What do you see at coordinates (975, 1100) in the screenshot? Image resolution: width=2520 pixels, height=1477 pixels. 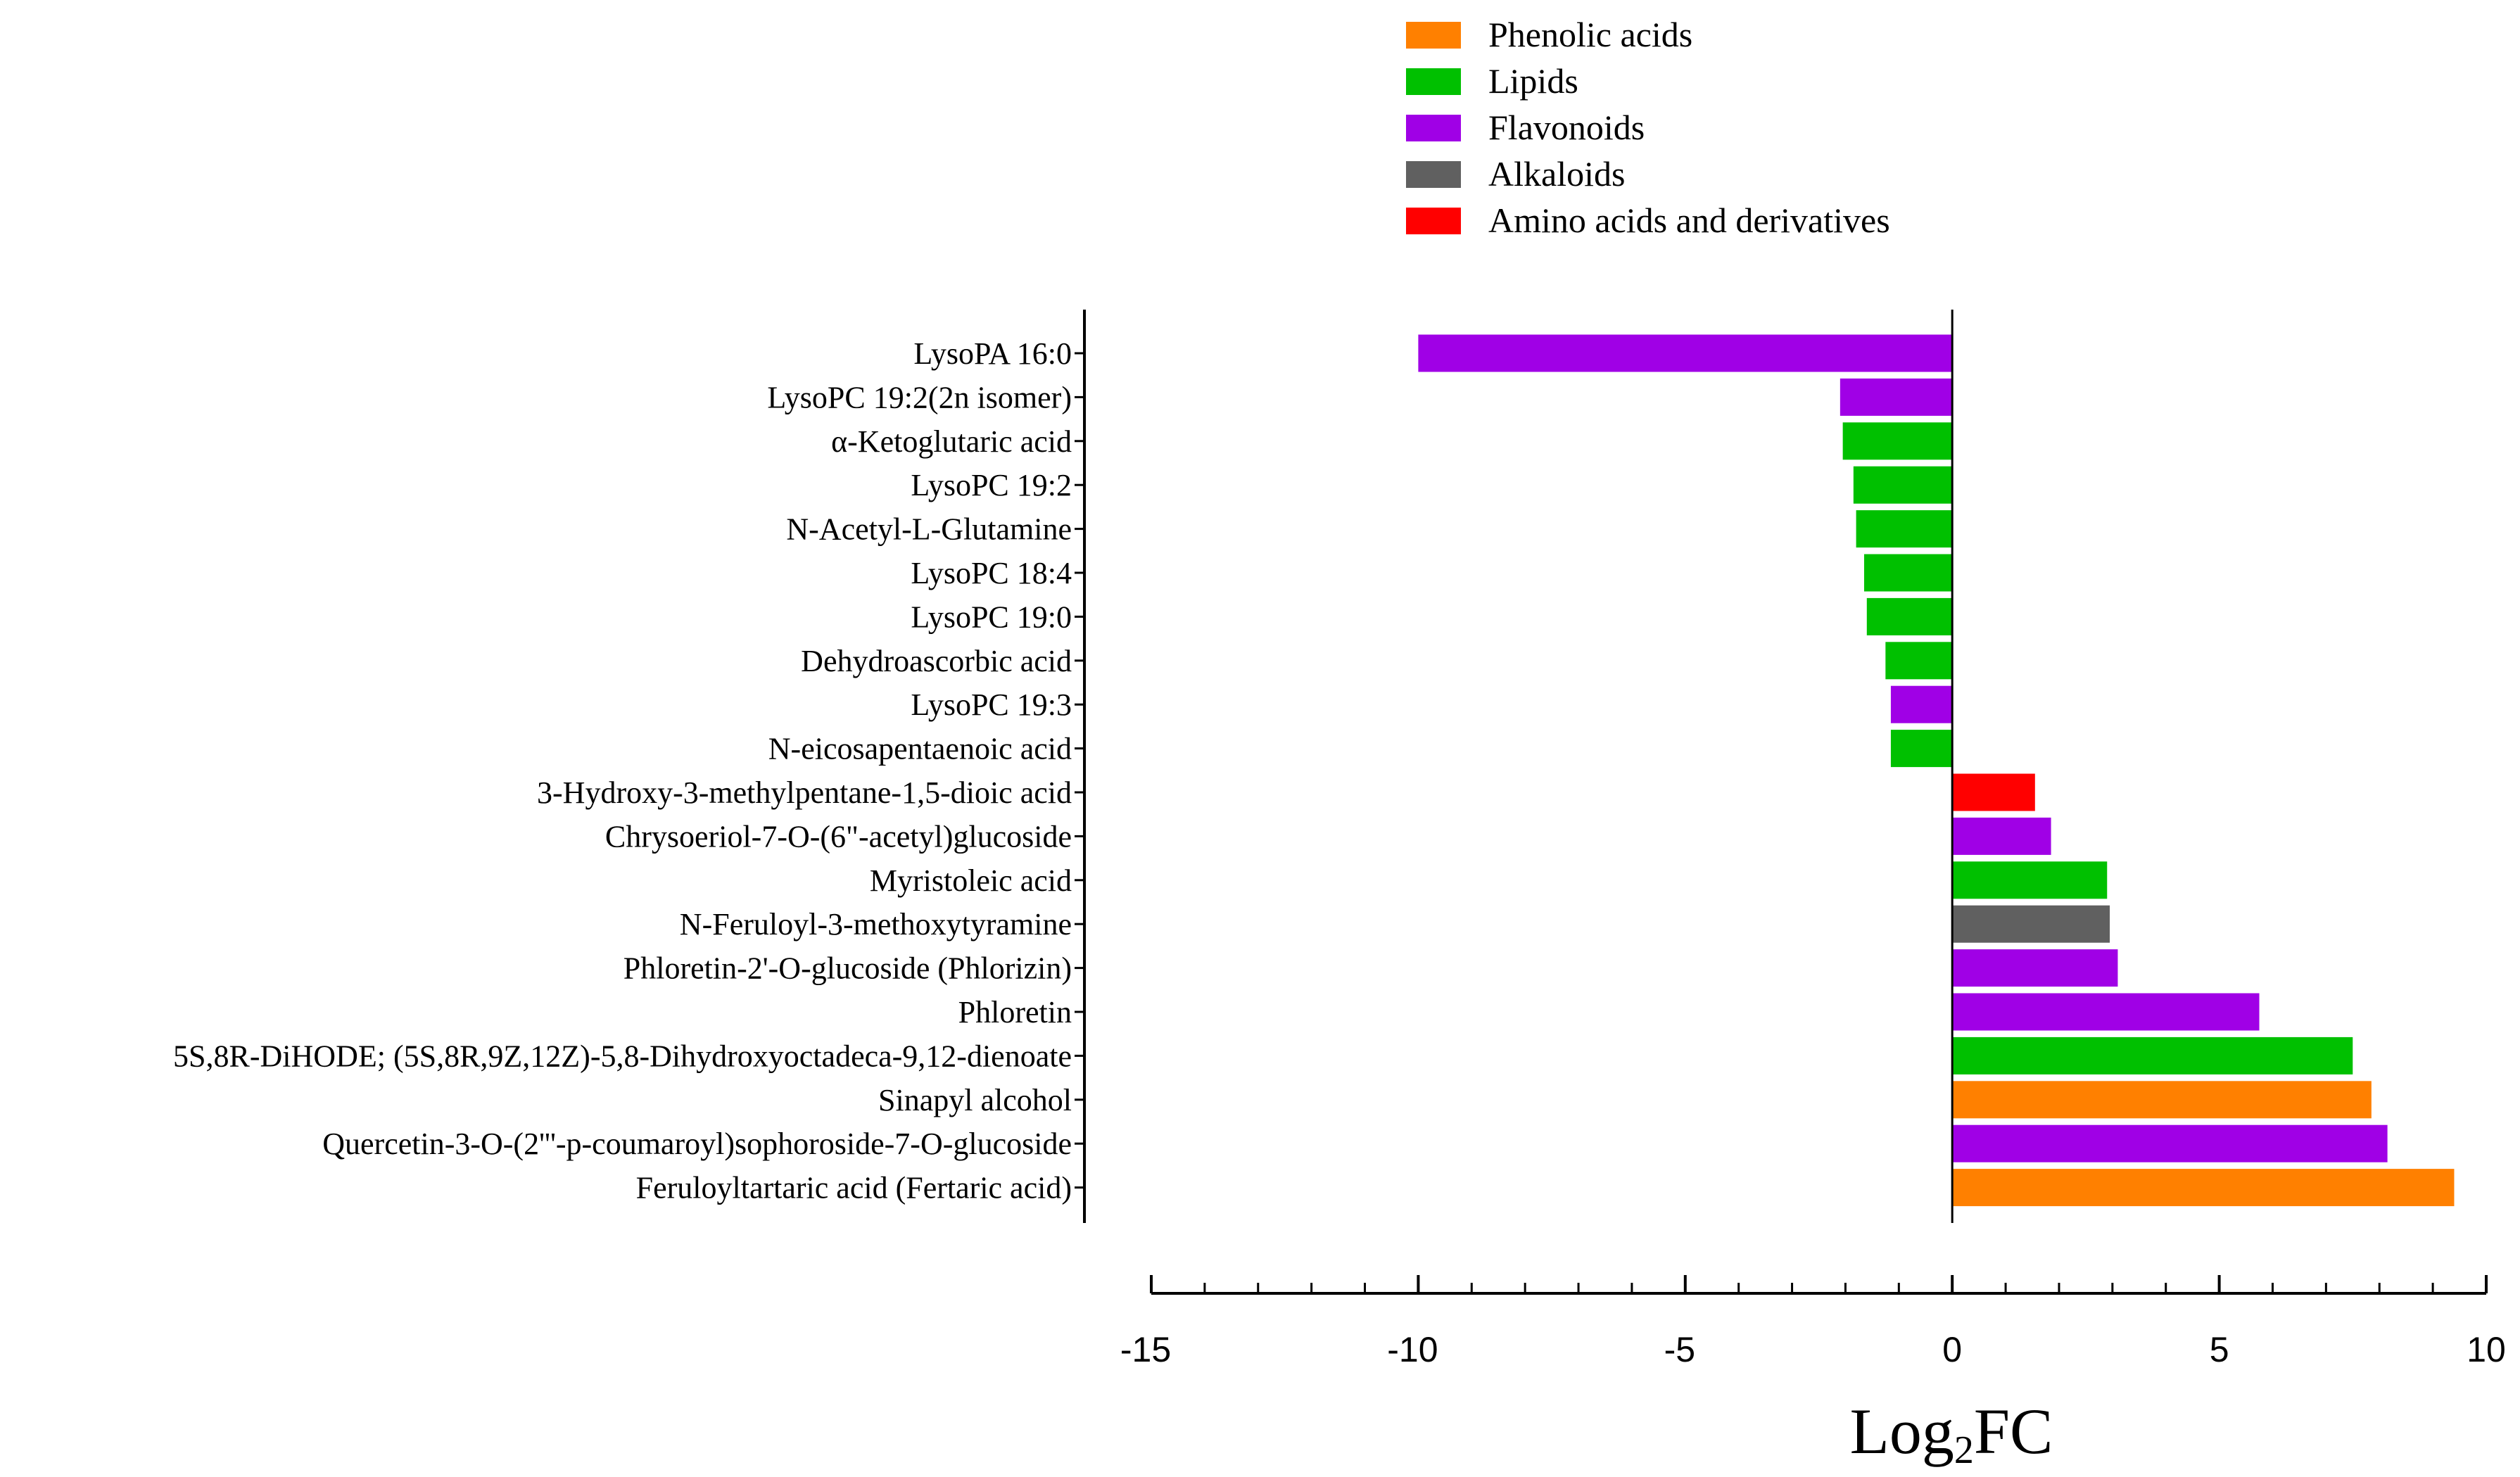 I see `category-label-18: Sinapyl alcohol` at bounding box center [975, 1100].